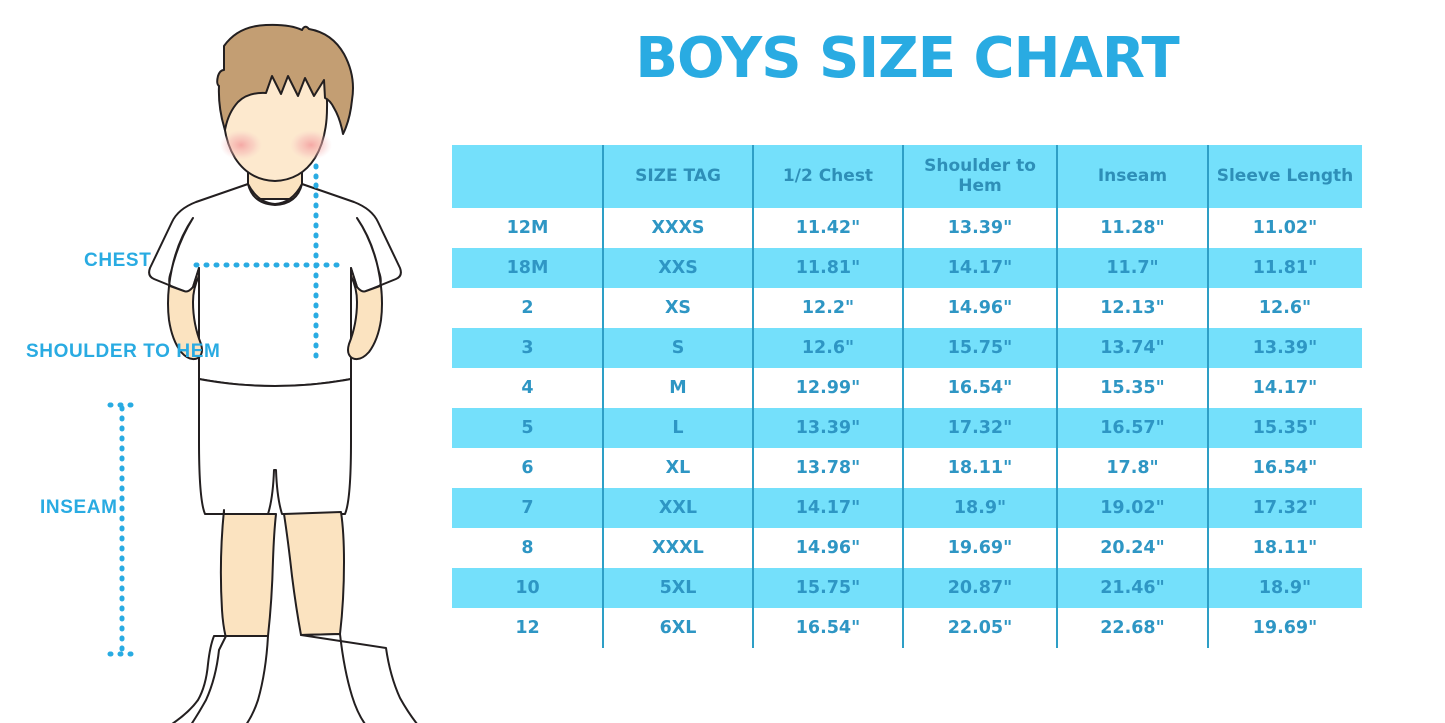 The height and width of the screenshot is (723, 1445). What do you see at coordinates (980, 308) in the screenshot?
I see `cell-shoulder-to-hem: 14.96"` at bounding box center [980, 308].